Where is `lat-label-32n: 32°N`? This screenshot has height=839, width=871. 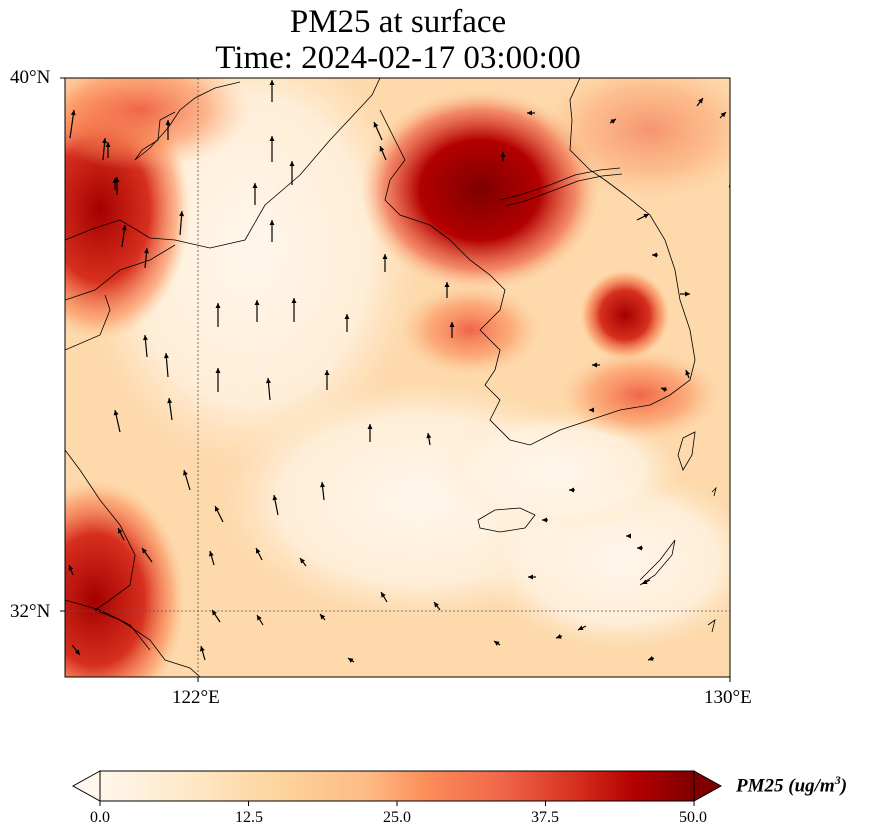
lat-label-32n: 32°N is located at coordinates (30, 611).